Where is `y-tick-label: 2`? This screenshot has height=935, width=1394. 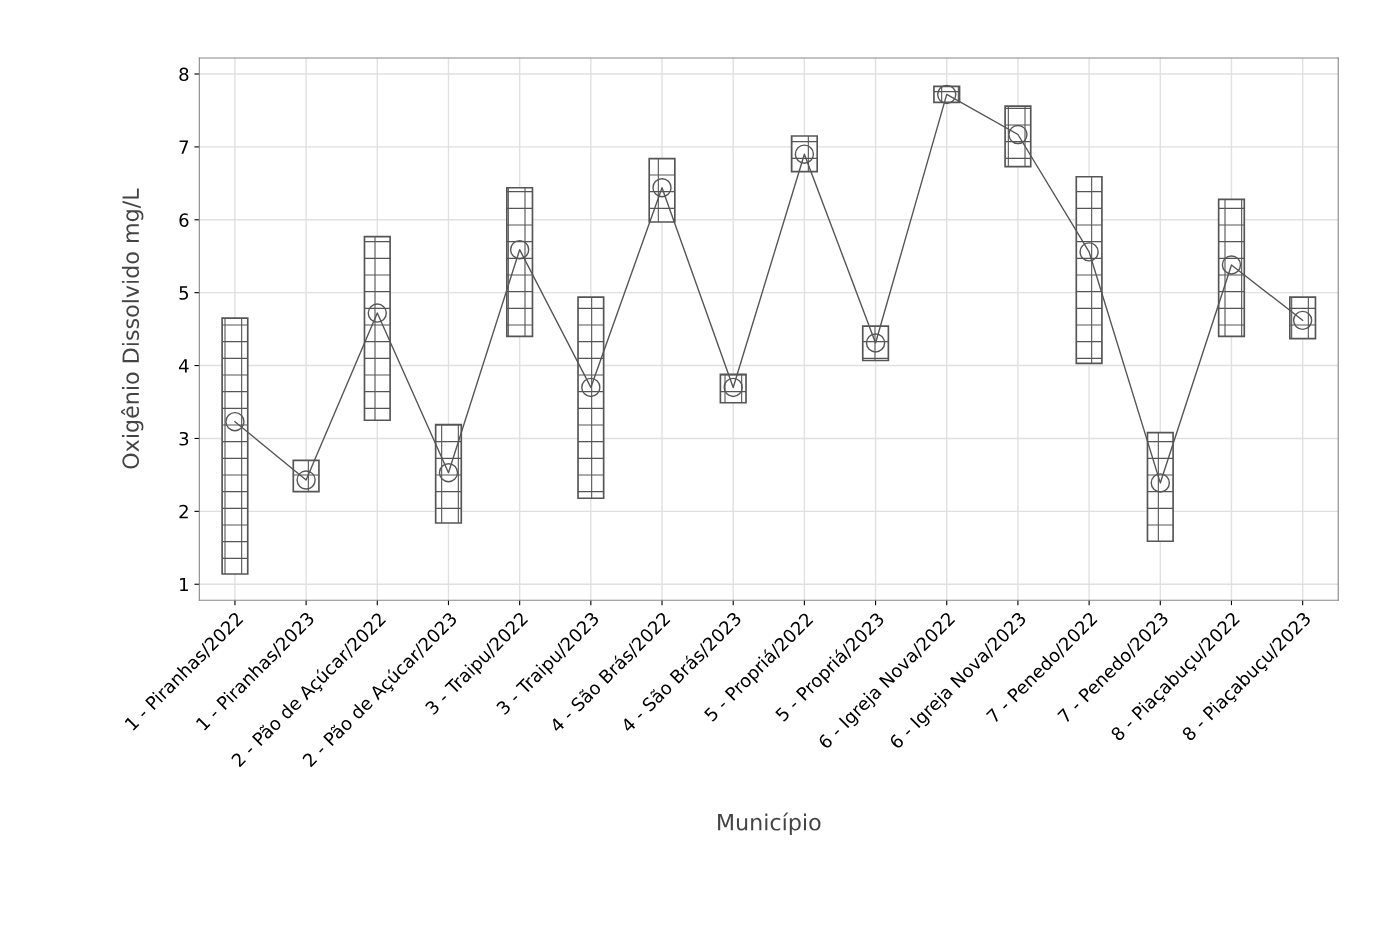
y-tick-label: 2 is located at coordinates (183, 511).